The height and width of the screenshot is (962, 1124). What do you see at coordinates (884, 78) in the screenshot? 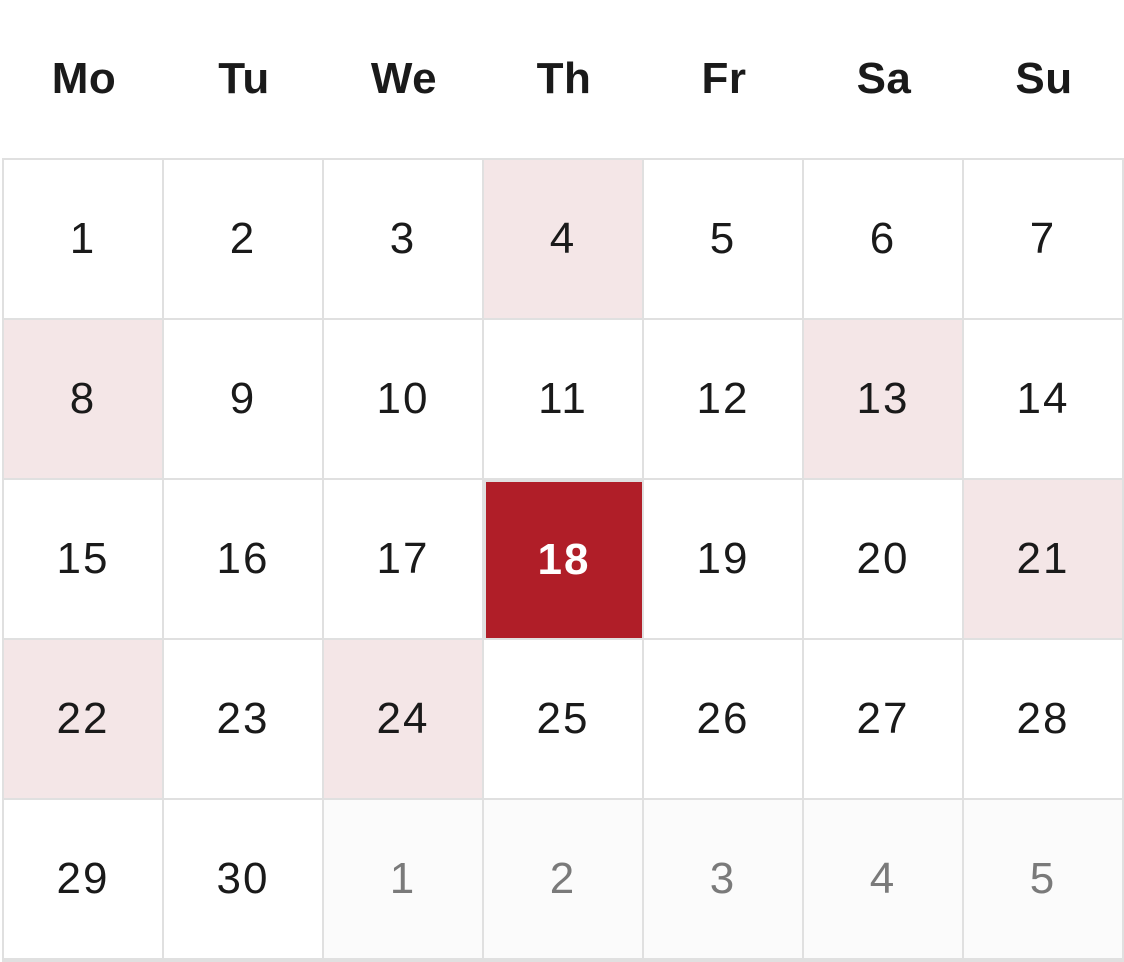
I see `weekday-label-sa: Sa` at bounding box center [884, 78].